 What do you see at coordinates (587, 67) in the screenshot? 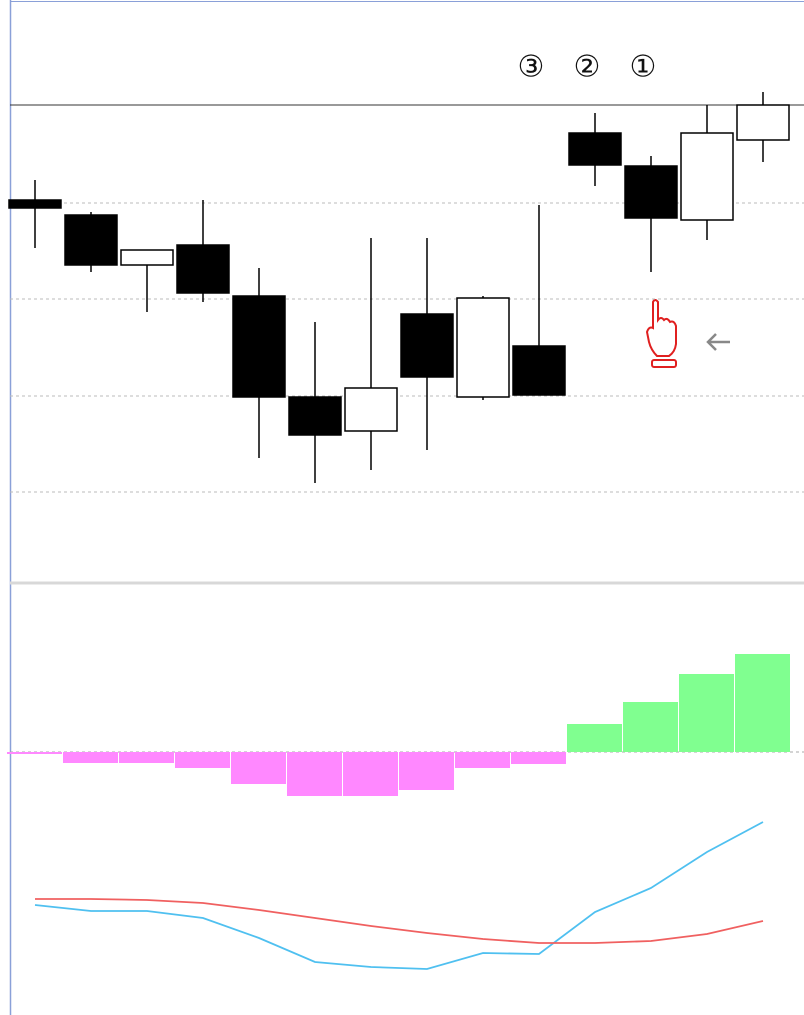
I see `annotation: ②` at bounding box center [587, 67].